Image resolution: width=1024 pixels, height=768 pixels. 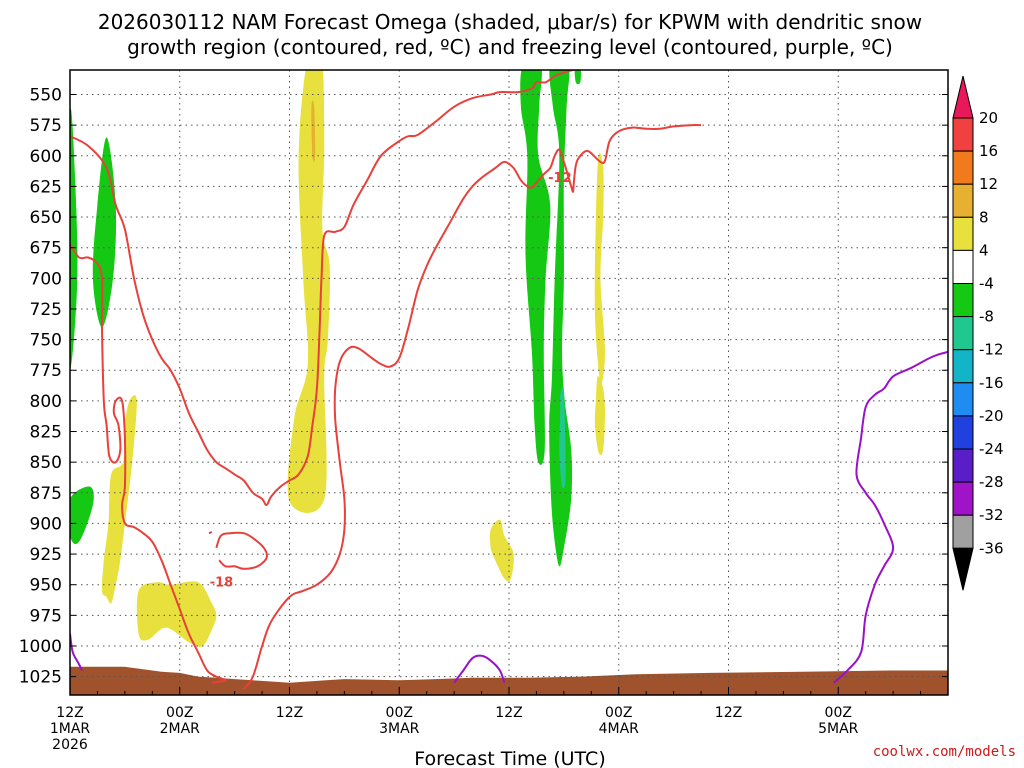 I want to click on y-tick-label: 650, so click(x=46, y=218).